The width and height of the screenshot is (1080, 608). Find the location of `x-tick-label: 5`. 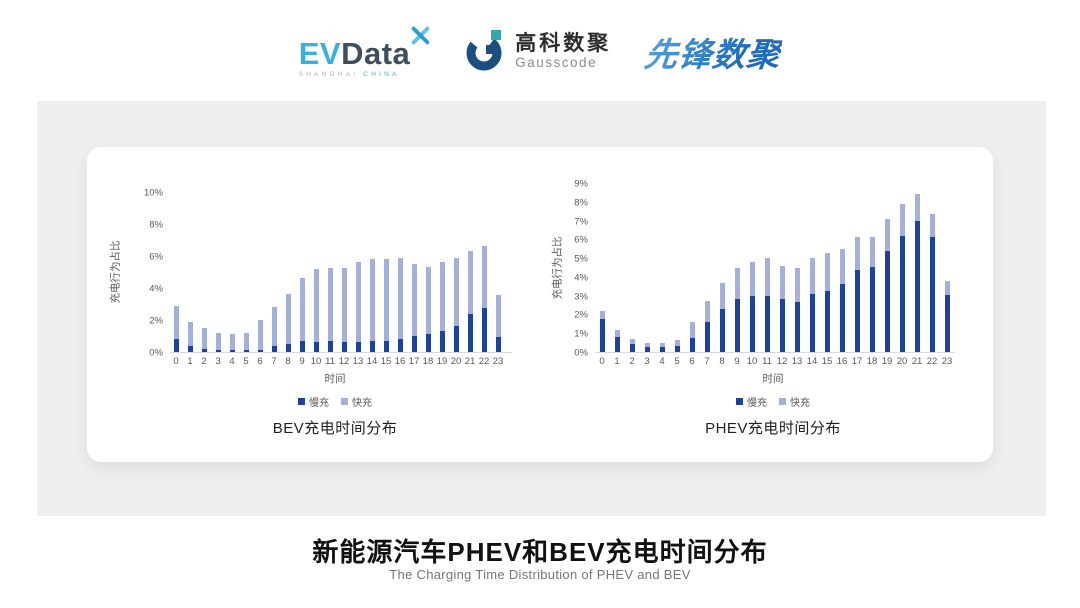

x-tick-label: 5 is located at coordinates (677, 361).